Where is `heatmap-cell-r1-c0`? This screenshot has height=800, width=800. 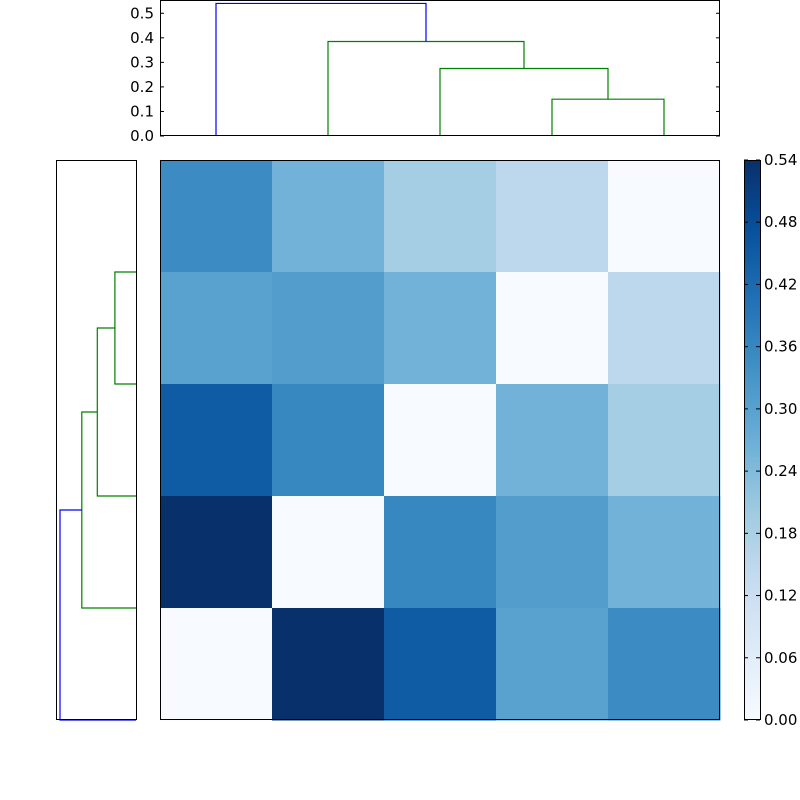
heatmap-cell-r1-c0 is located at coordinates (216, 328).